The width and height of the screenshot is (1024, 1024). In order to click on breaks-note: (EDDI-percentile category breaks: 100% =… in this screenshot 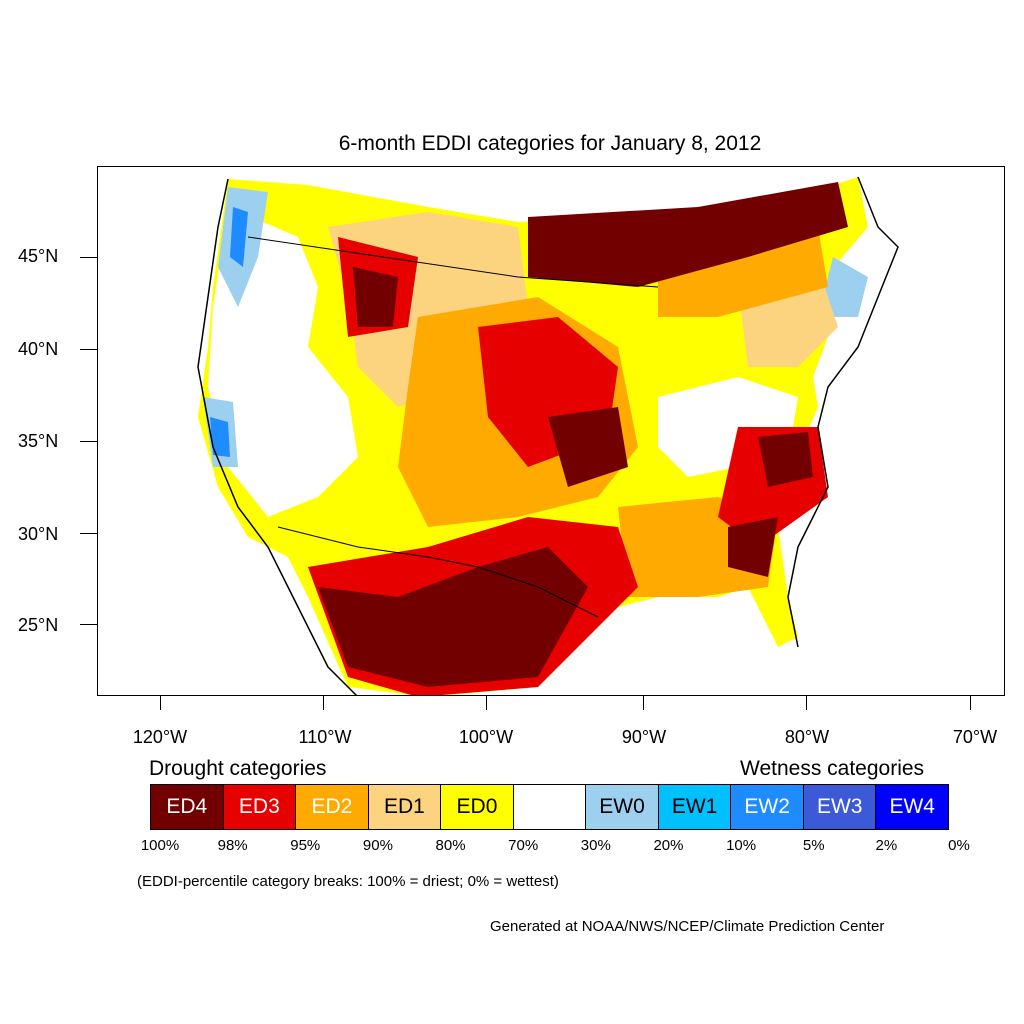, I will do `click(348, 881)`.